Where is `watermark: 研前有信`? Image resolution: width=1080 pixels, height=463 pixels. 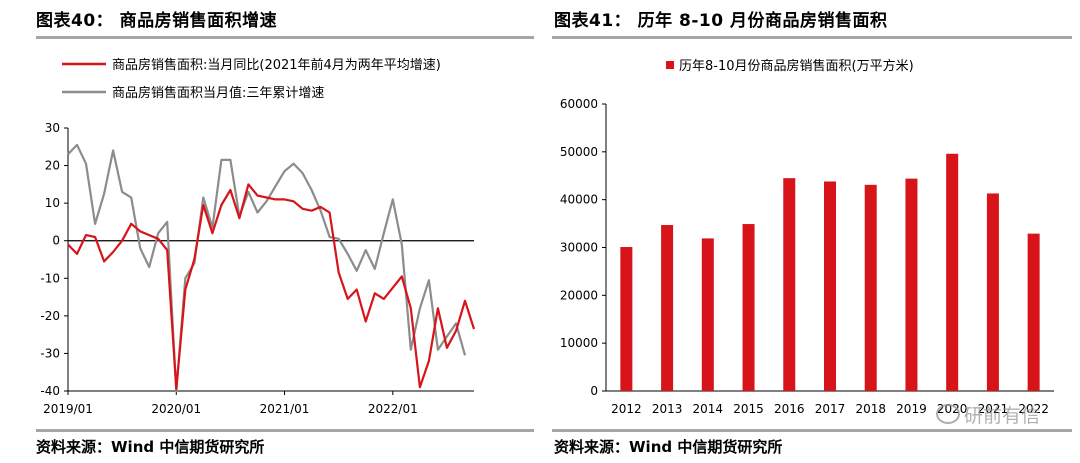
watermark: 研前有信 is located at coordinates (987, 414).